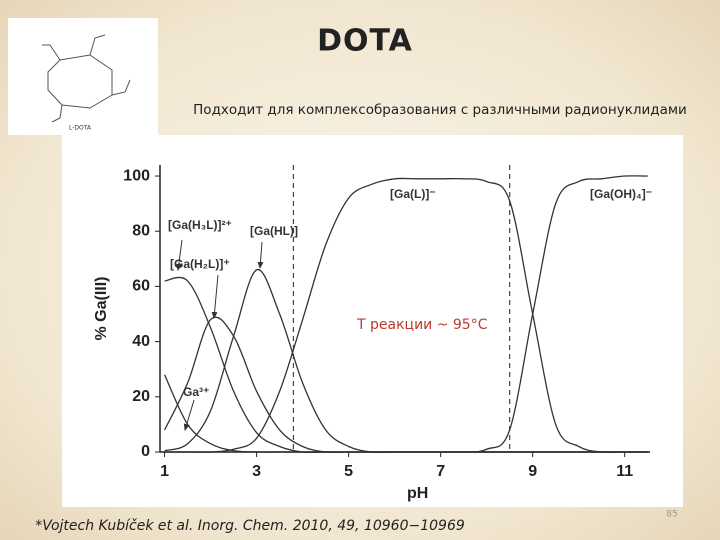 This screenshot has height=540, width=720. I want to click on species-label: [Ga(OH)₄]⁻, so click(621, 194).